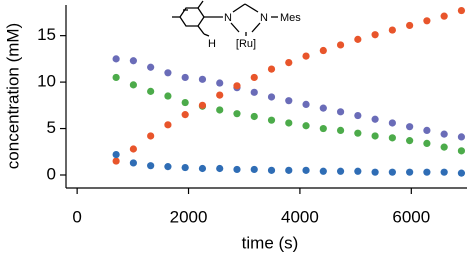 The image size is (474, 255). Describe the element at coordinates (192, 17) in the screenshot. I see `ring` at that location.